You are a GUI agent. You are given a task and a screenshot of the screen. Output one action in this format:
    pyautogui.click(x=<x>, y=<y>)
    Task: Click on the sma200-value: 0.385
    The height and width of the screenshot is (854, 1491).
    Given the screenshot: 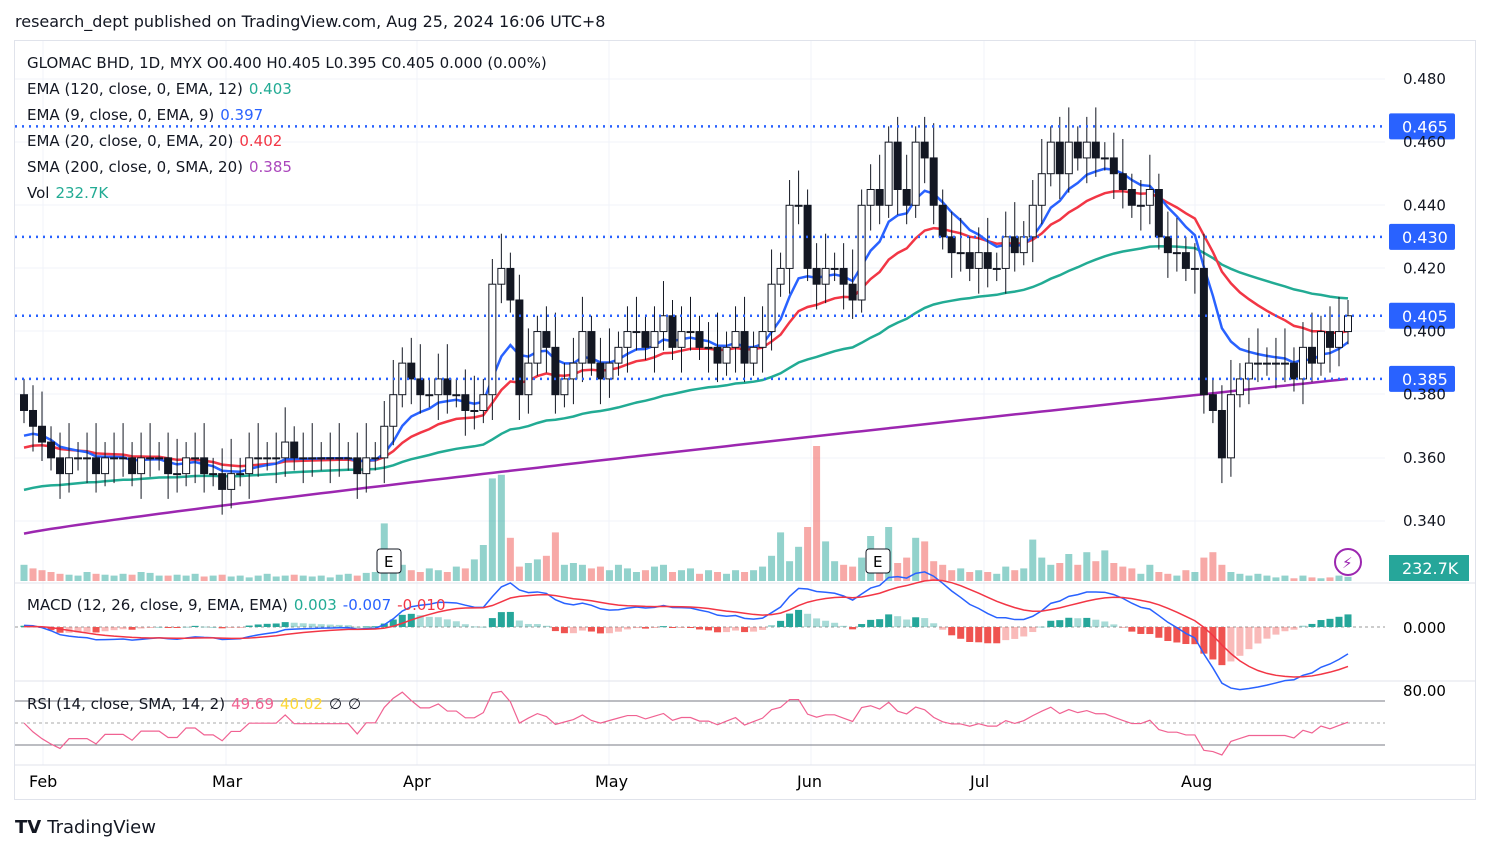 What is the action you would take?
    pyautogui.click(x=270, y=167)
    